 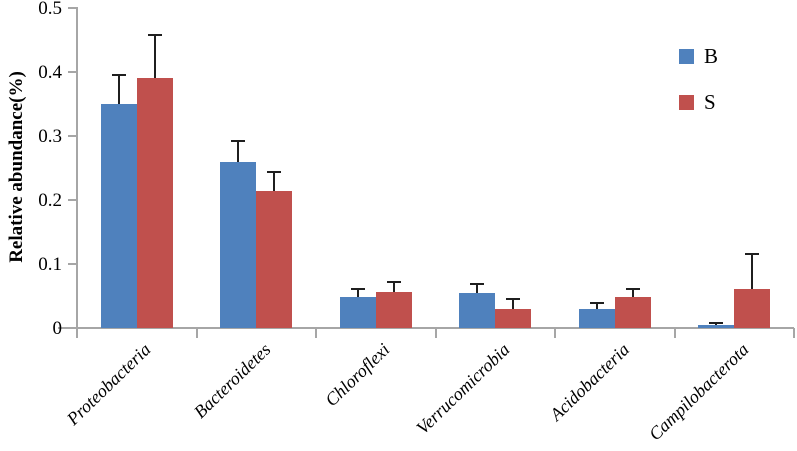 What do you see at coordinates (50, 9) in the screenshot?
I see `y-tick-label: 0.5` at bounding box center [50, 9].